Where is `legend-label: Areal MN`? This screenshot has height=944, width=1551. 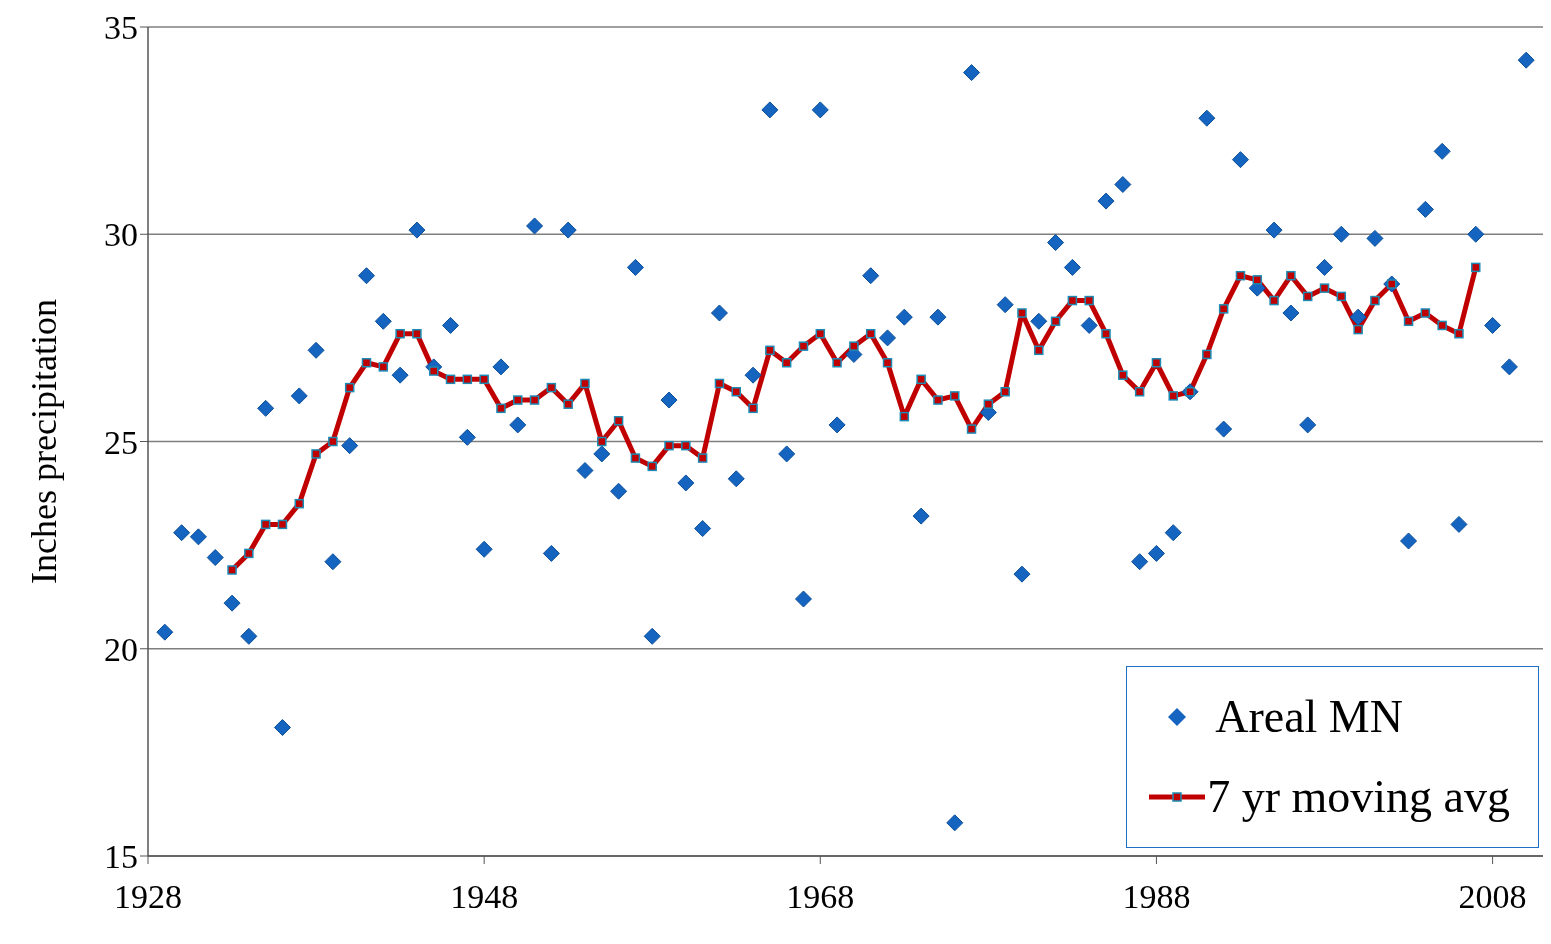
legend-label: Areal MN is located at coordinates (1309, 717).